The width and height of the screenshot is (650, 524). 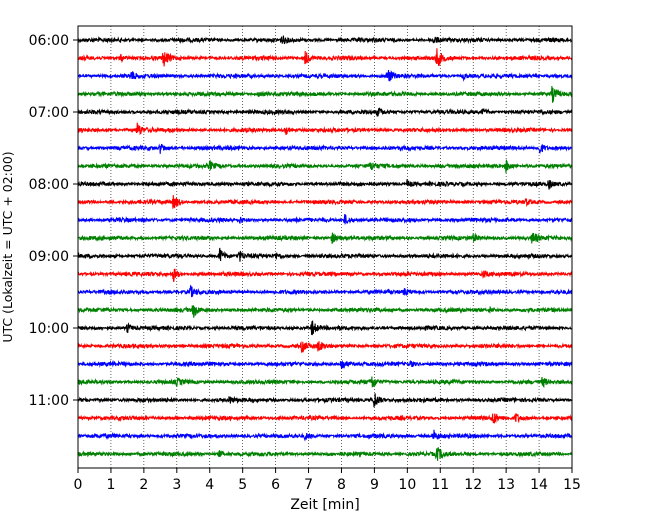 I want to click on x-axis-label: Zeit [min], so click(x=324, y=505).